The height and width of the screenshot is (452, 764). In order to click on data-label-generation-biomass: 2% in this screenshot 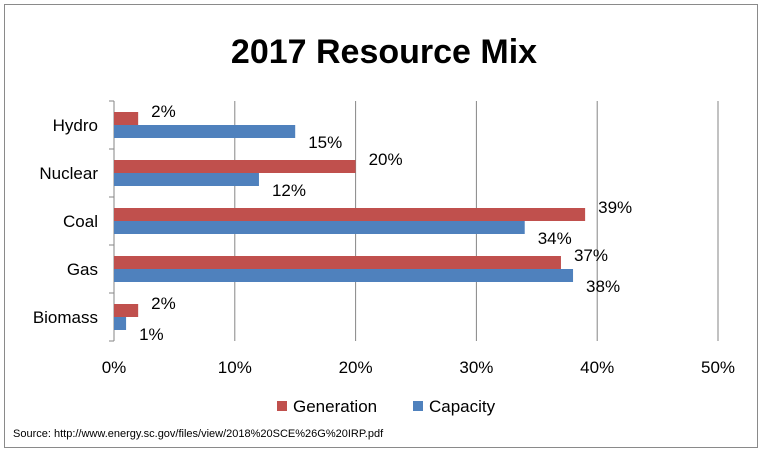, I will do `click(163, 303)`.